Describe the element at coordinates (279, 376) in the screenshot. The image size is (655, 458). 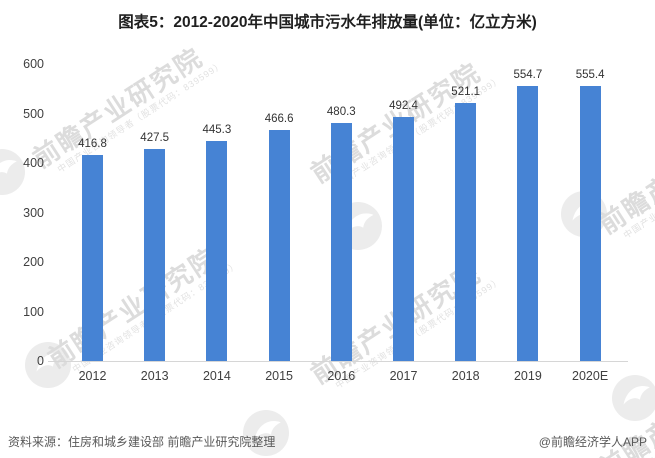
I see `x-tick-label: 2015` at that location.